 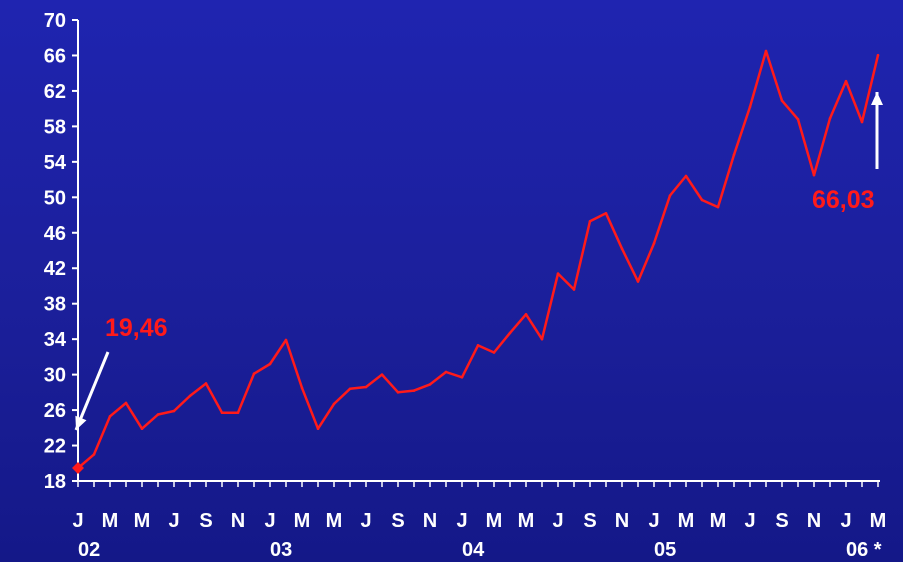 What do you see at coordinates (55, 305) in the screenshot?
I see `y-tick-label: 38` at bounding box center [55, 305].